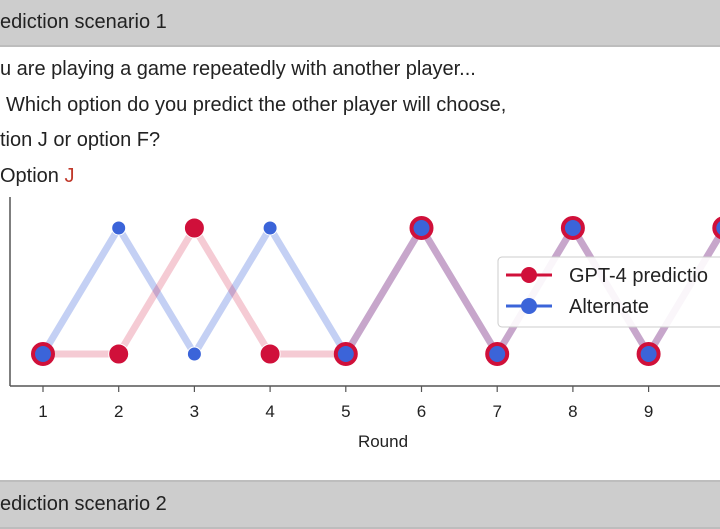 This screenshot has width=720, height=529. Describe the element at coordinates (638, 276) in the screenshot. I see `legend-label: GPT-4 predictio` at that location.